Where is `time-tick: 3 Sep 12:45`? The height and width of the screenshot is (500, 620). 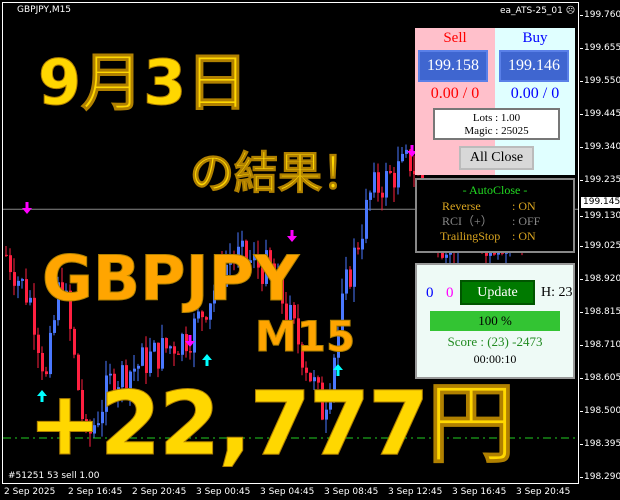 time-tick: 3 Sep 12:45 is located at coordinates (415, 492).